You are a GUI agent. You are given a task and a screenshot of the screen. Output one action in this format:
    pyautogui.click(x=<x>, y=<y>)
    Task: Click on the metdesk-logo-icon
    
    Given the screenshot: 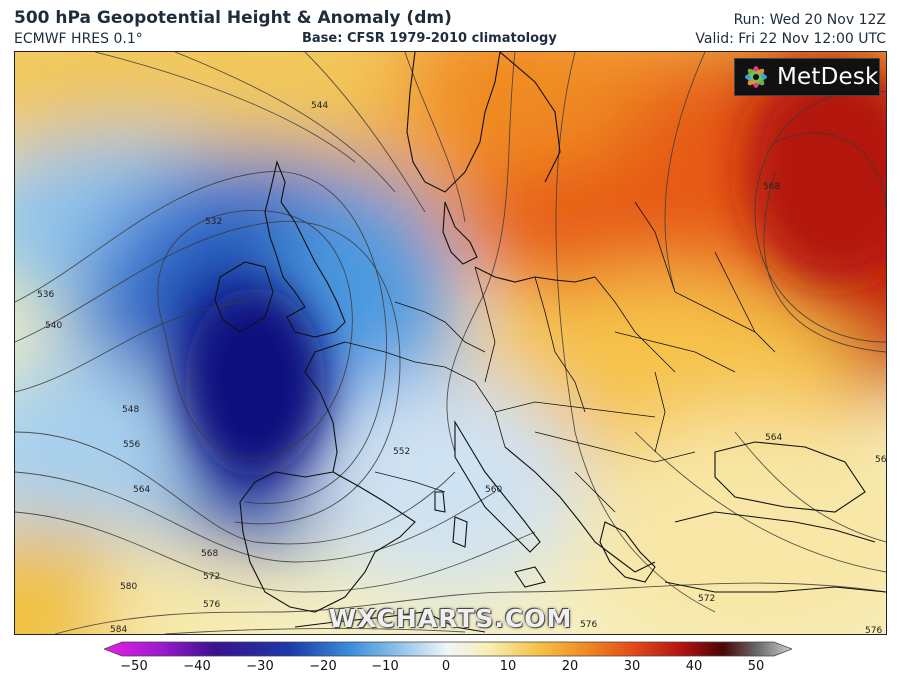 What is the action you would take?
    pyautogui.click(x=756, y=77)
    